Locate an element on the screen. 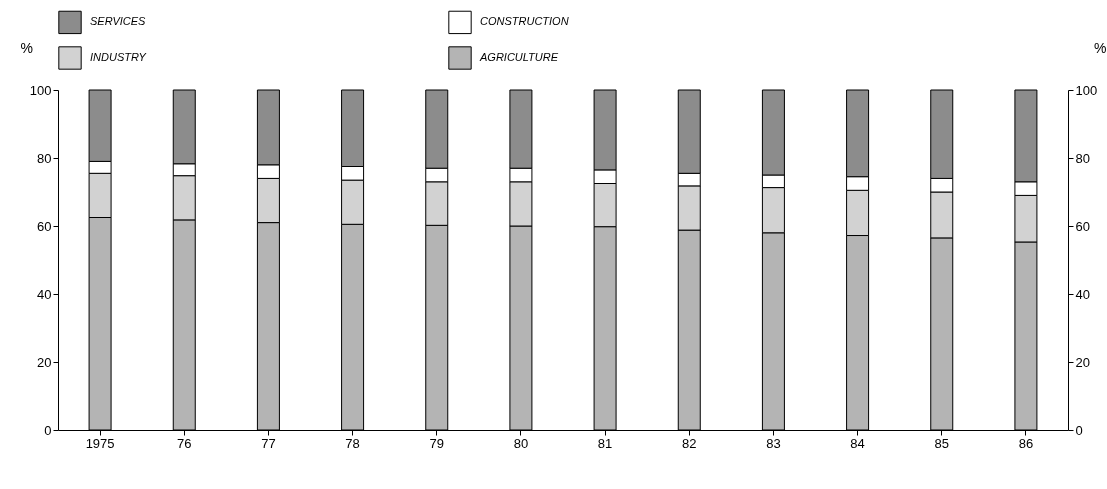 The height and width of the screenshot is (489, 1107). y-axis-title: % is located at coordinates (26, 47).